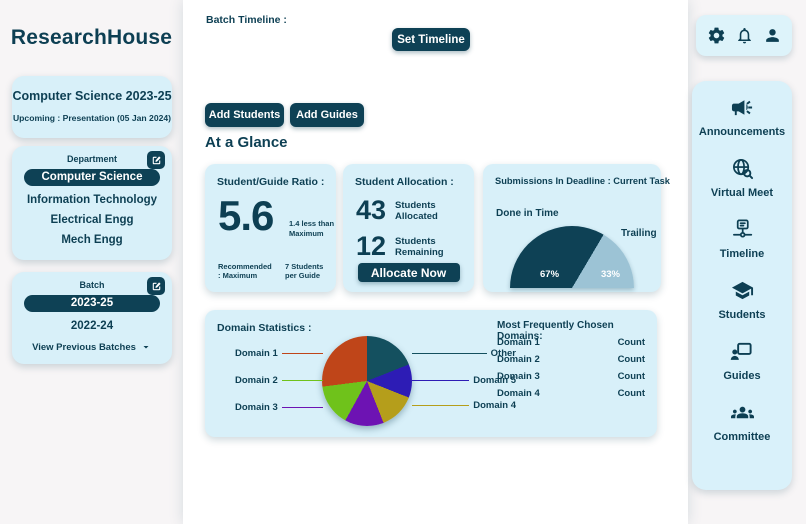 The height and width of the screenshot is (524, 806). Describe the element at coordinates (571, 393) in the screenshot. I see `frequent-domain-row: Domain 4 Count` at that location.